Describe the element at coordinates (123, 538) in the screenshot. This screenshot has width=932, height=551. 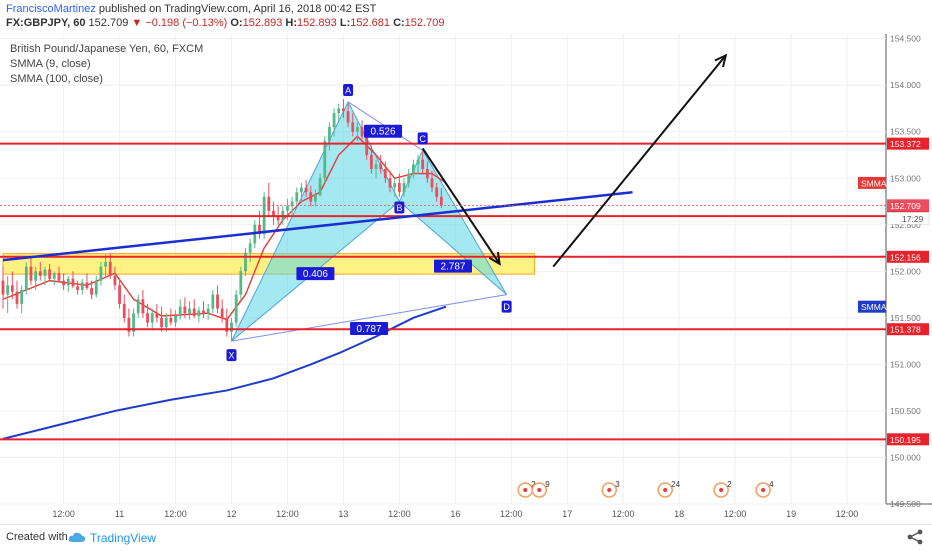
I see `tradingview-brand: TradingView` at that location.